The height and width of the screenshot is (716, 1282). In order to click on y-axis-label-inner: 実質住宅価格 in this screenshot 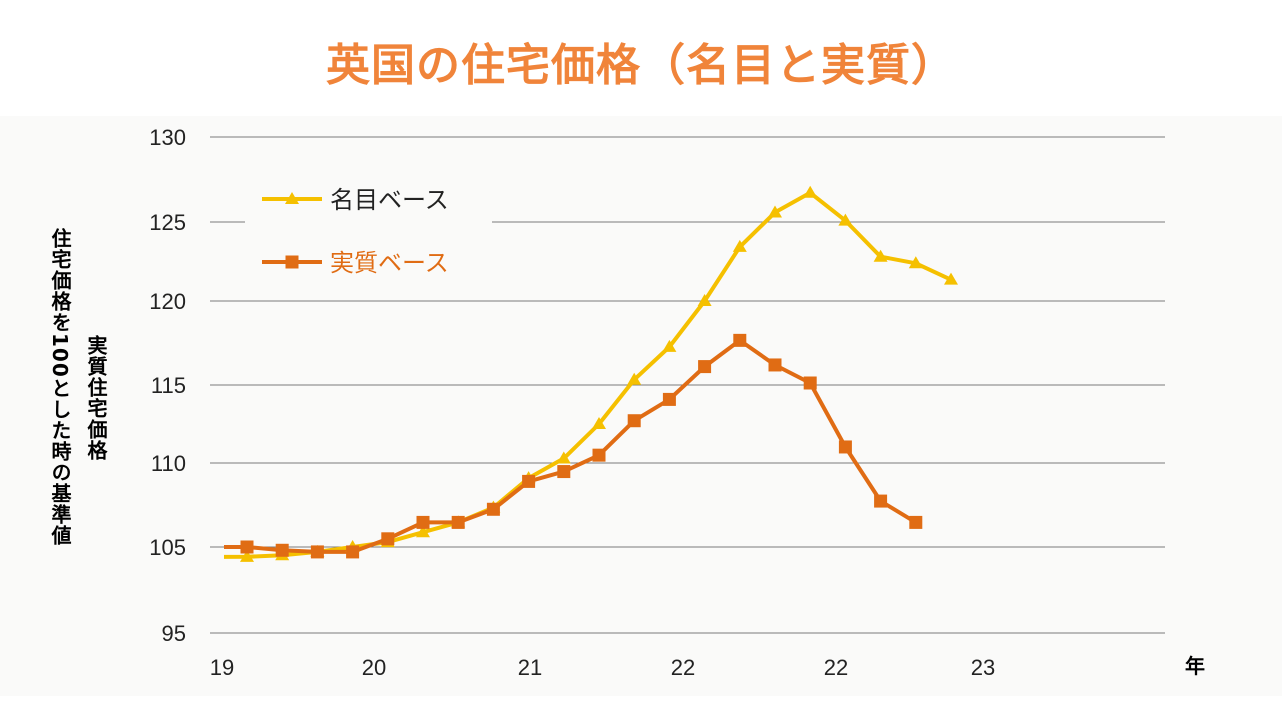, I will do `click(96, 398)`.